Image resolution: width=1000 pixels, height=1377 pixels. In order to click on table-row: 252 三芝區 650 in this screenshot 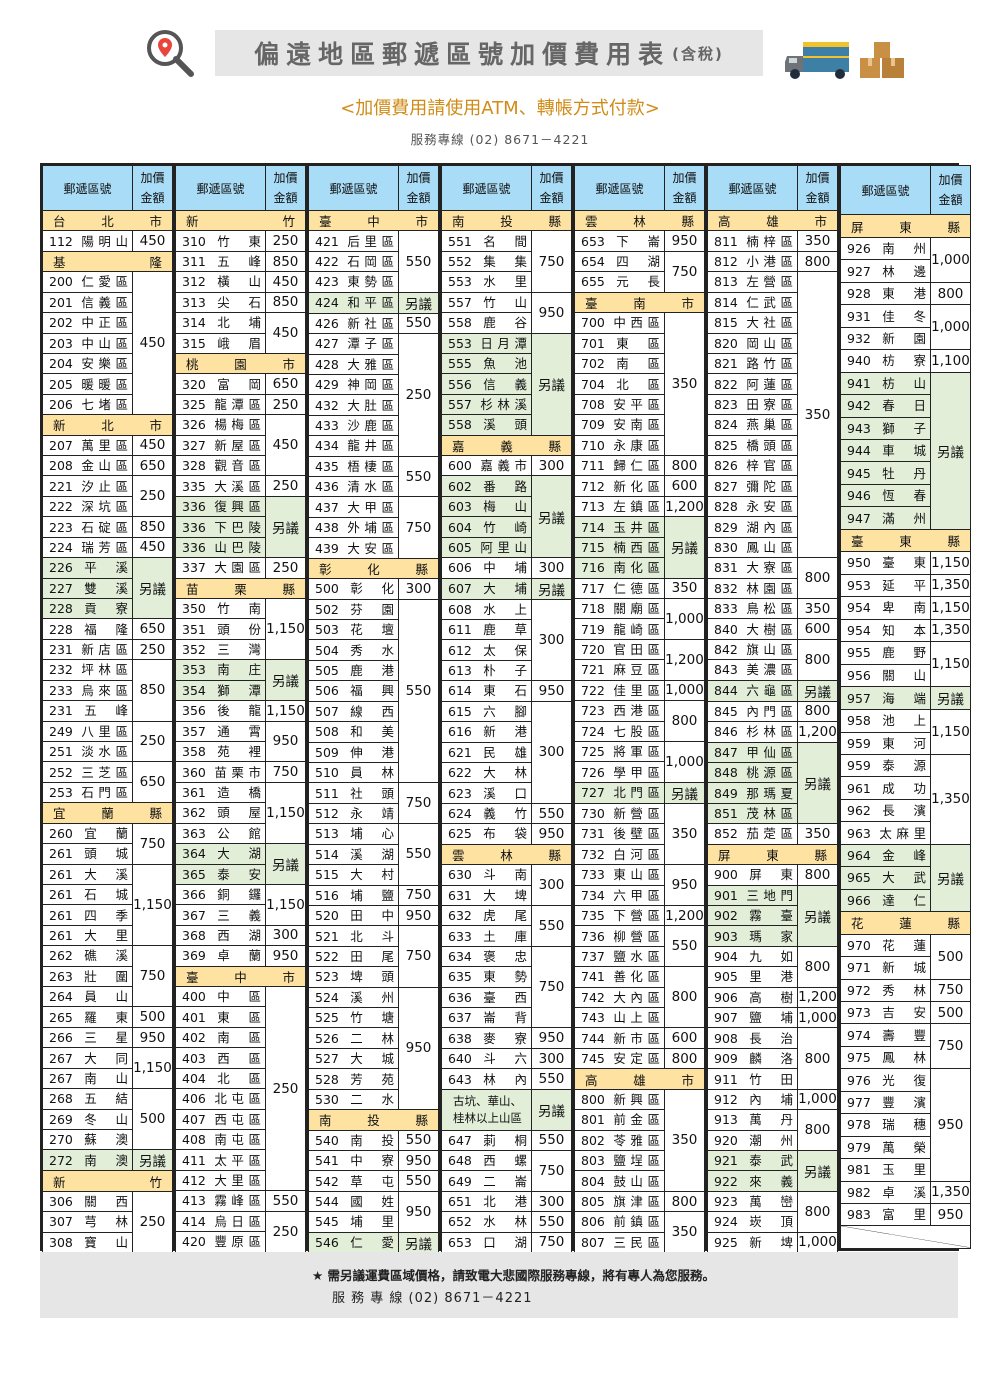, I will do `click(107, 782)`.